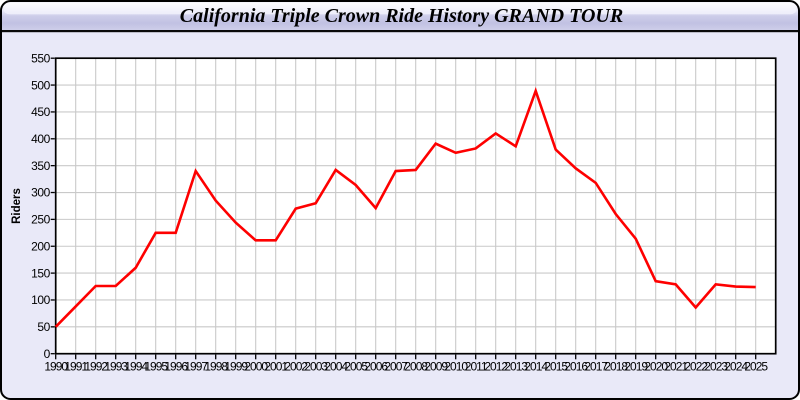 Image resolution: width=800 pixels, height=400 pixels. Describe the element at coordinates (96, 366) in the screenshot. I see `svg-text: 1992` at that location.